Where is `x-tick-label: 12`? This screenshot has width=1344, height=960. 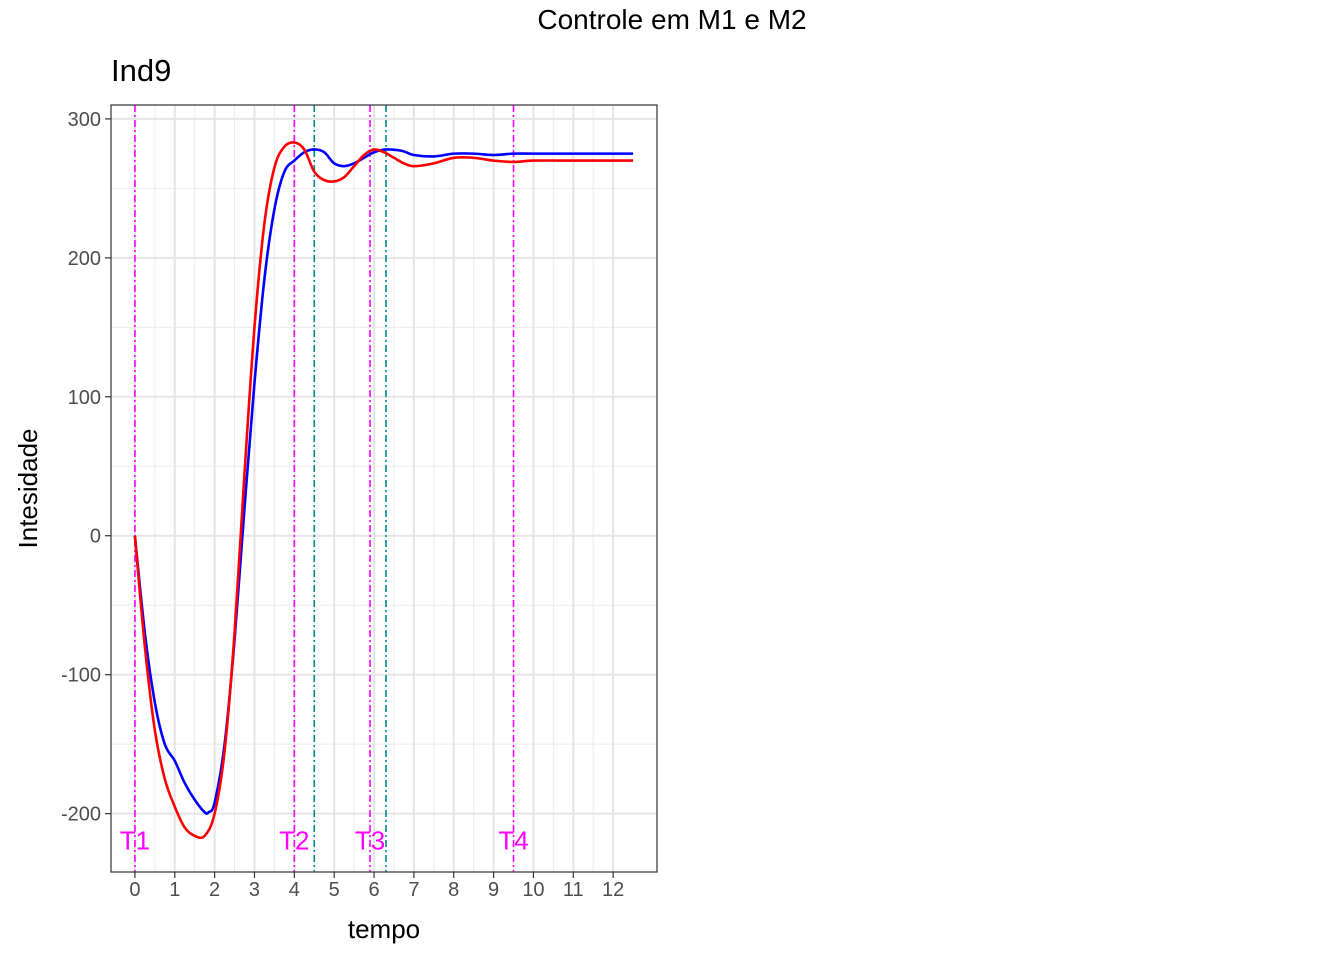
x-tick-label: 12 is located at coordinates (613, 890).